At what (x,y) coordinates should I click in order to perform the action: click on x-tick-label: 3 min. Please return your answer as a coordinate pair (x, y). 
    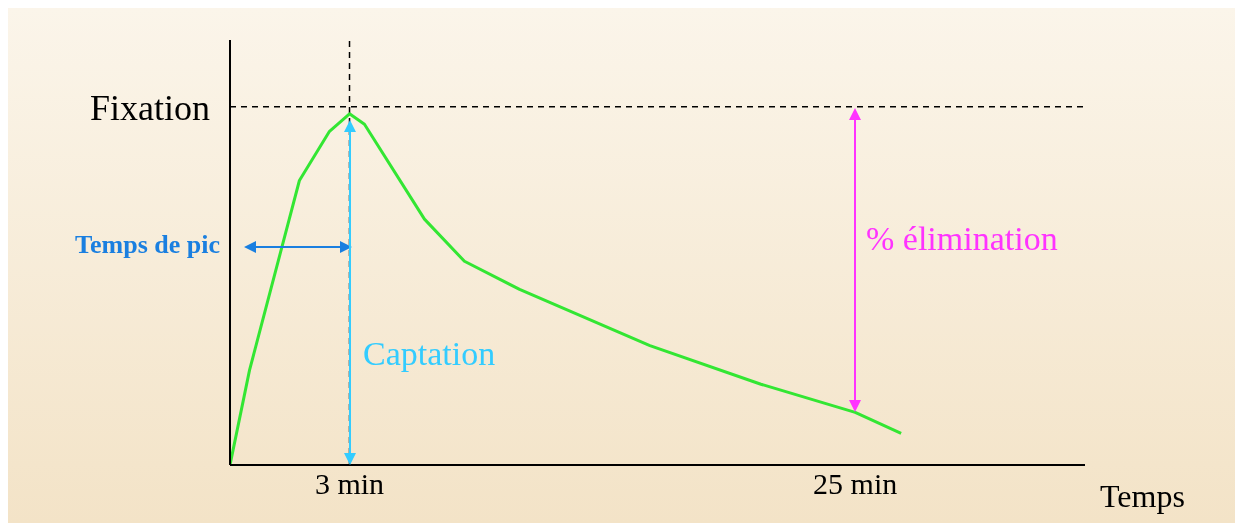
    Looking at the image, I should click on (349, 484).